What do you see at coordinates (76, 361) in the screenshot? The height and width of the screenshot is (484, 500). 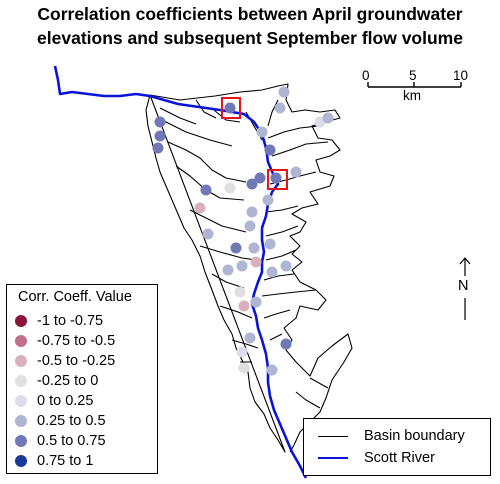 I see `legend-label: -0.5 to -0.25` at bounding box center [76, 361].